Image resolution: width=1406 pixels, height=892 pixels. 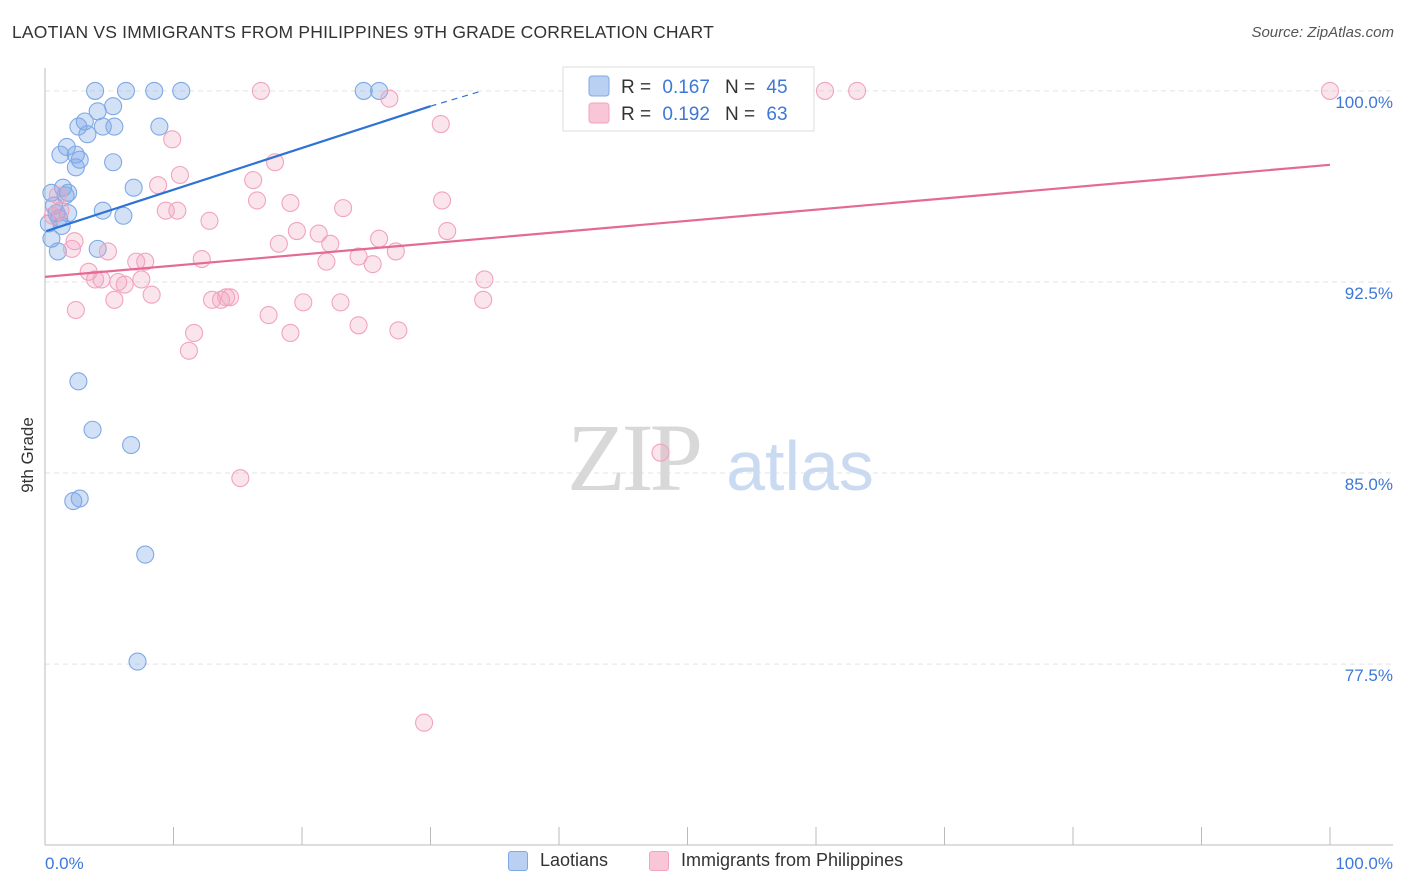 I want to click on legend-item-laotians: Laotians, so click(x=558, y=860).